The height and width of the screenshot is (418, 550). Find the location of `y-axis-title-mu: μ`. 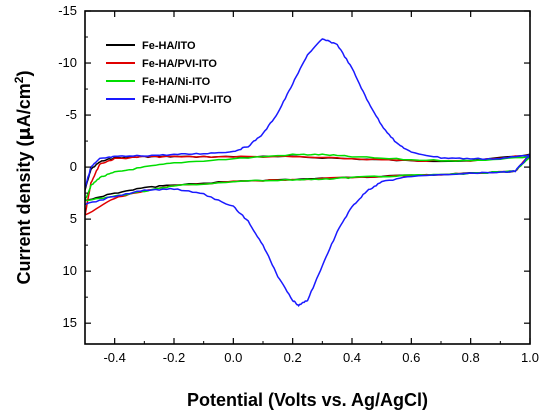

y-axis-title-mu: μ is located at coordinates (24, 133).